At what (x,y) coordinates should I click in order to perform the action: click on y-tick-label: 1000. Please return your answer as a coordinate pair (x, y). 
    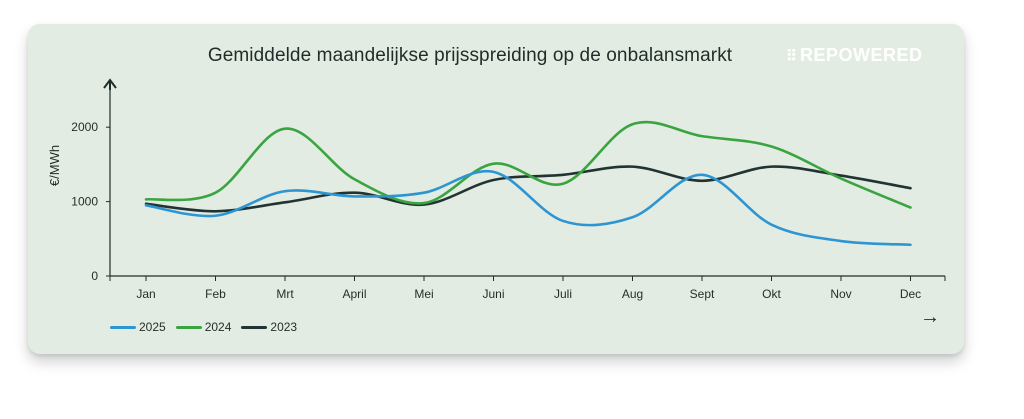
    Looking at the image, I should click on (84, 202).